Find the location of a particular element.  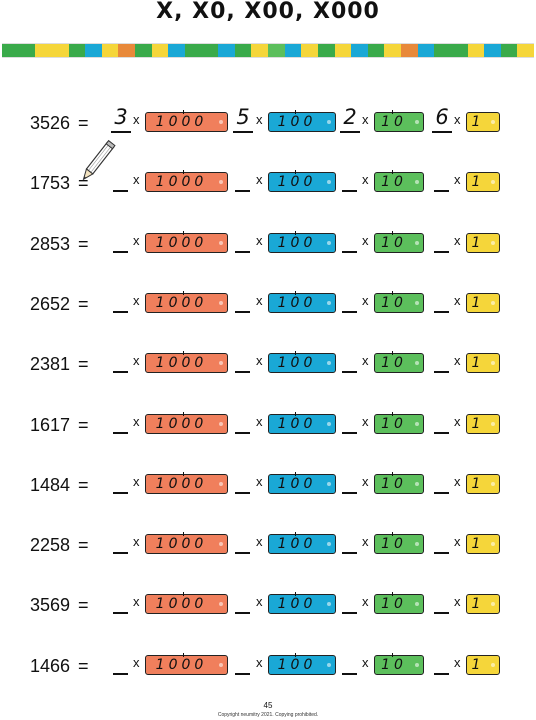

pencil-icon is located at coordinates (99, 160).